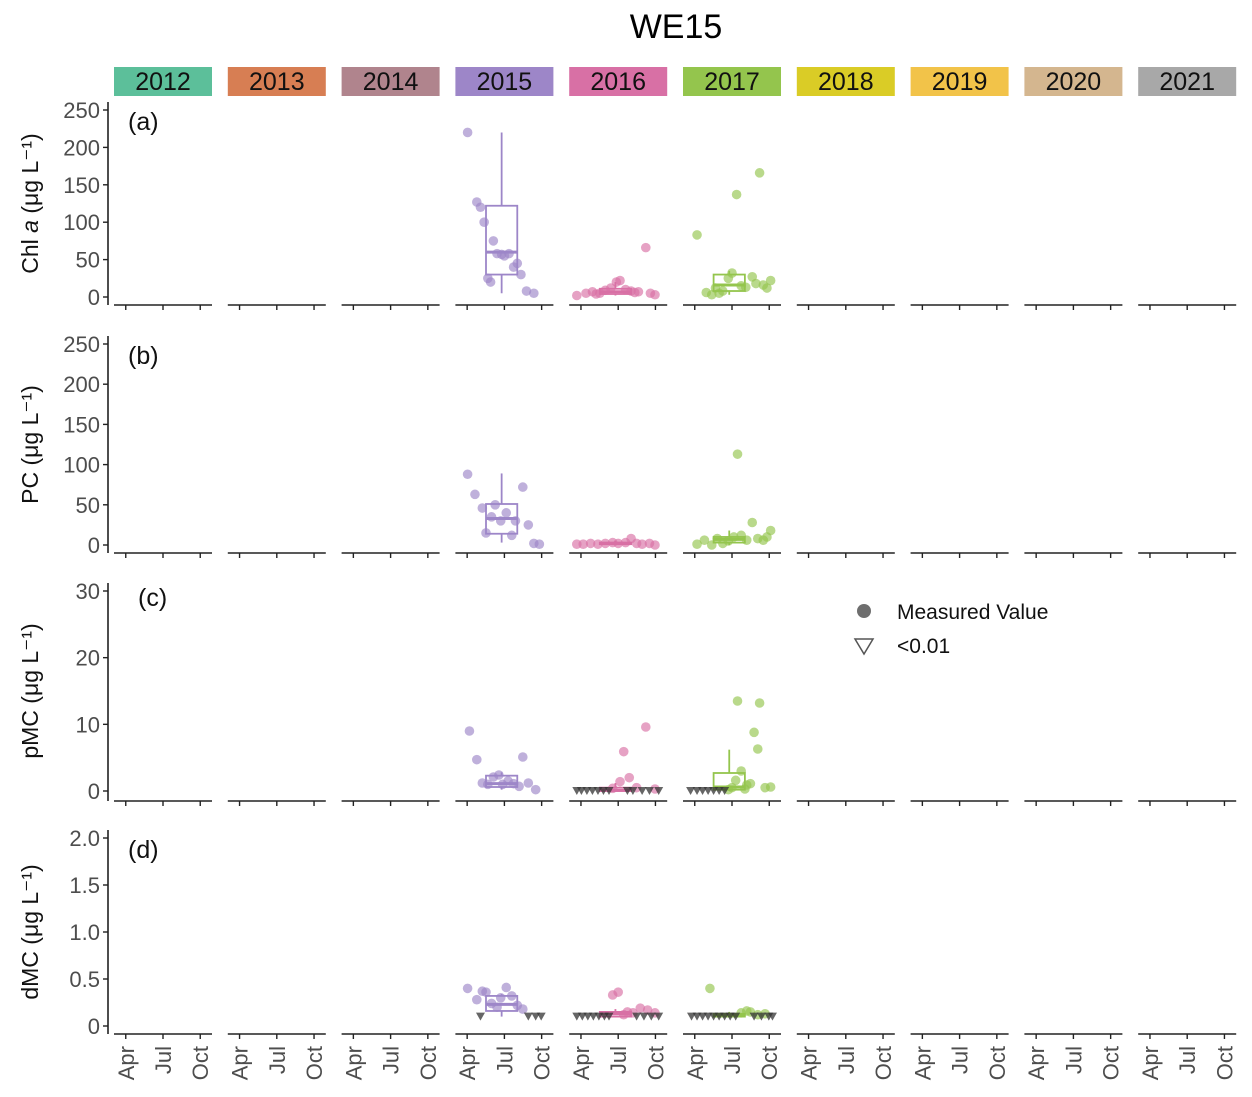  Describe the element at coordinates (30, 975) in the screenshot. I see `y-axis-label-text: dMC` at that location.